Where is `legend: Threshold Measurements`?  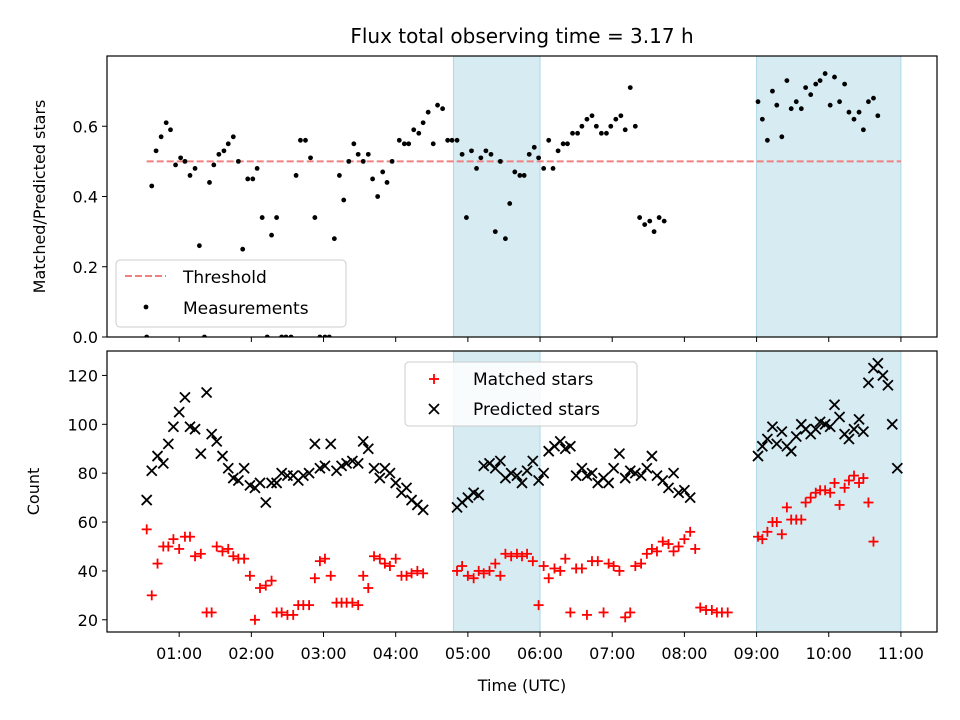
legend: Threshold Measurements is located at coordinates (231, 293).